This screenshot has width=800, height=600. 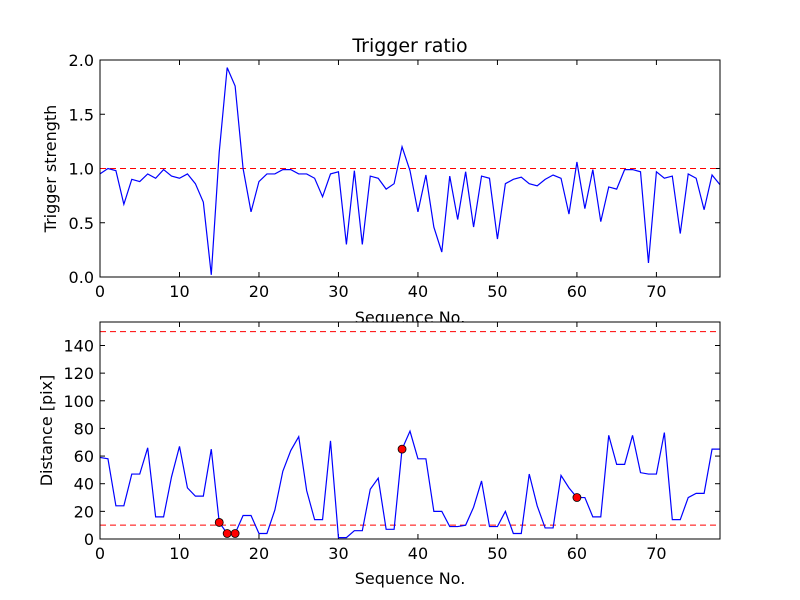 What do you see at coordinates (84, 511) in the screenshot?
I see `distance-ytick-label: 20` at bounding box center [84, 511].